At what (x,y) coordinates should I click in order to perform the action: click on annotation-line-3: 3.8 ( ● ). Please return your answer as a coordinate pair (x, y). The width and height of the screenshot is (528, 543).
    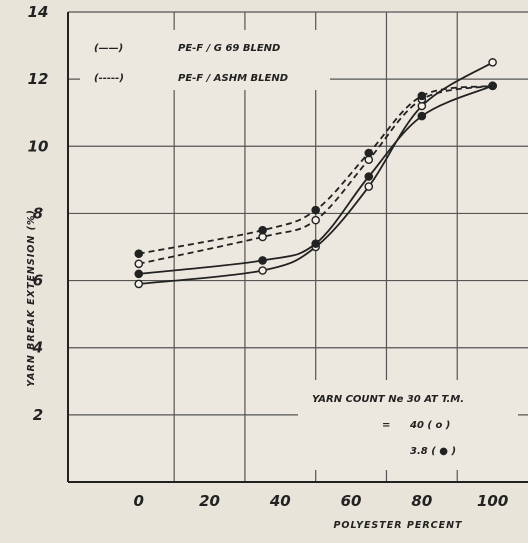
    Looking at the image, I should click on (433, 451).